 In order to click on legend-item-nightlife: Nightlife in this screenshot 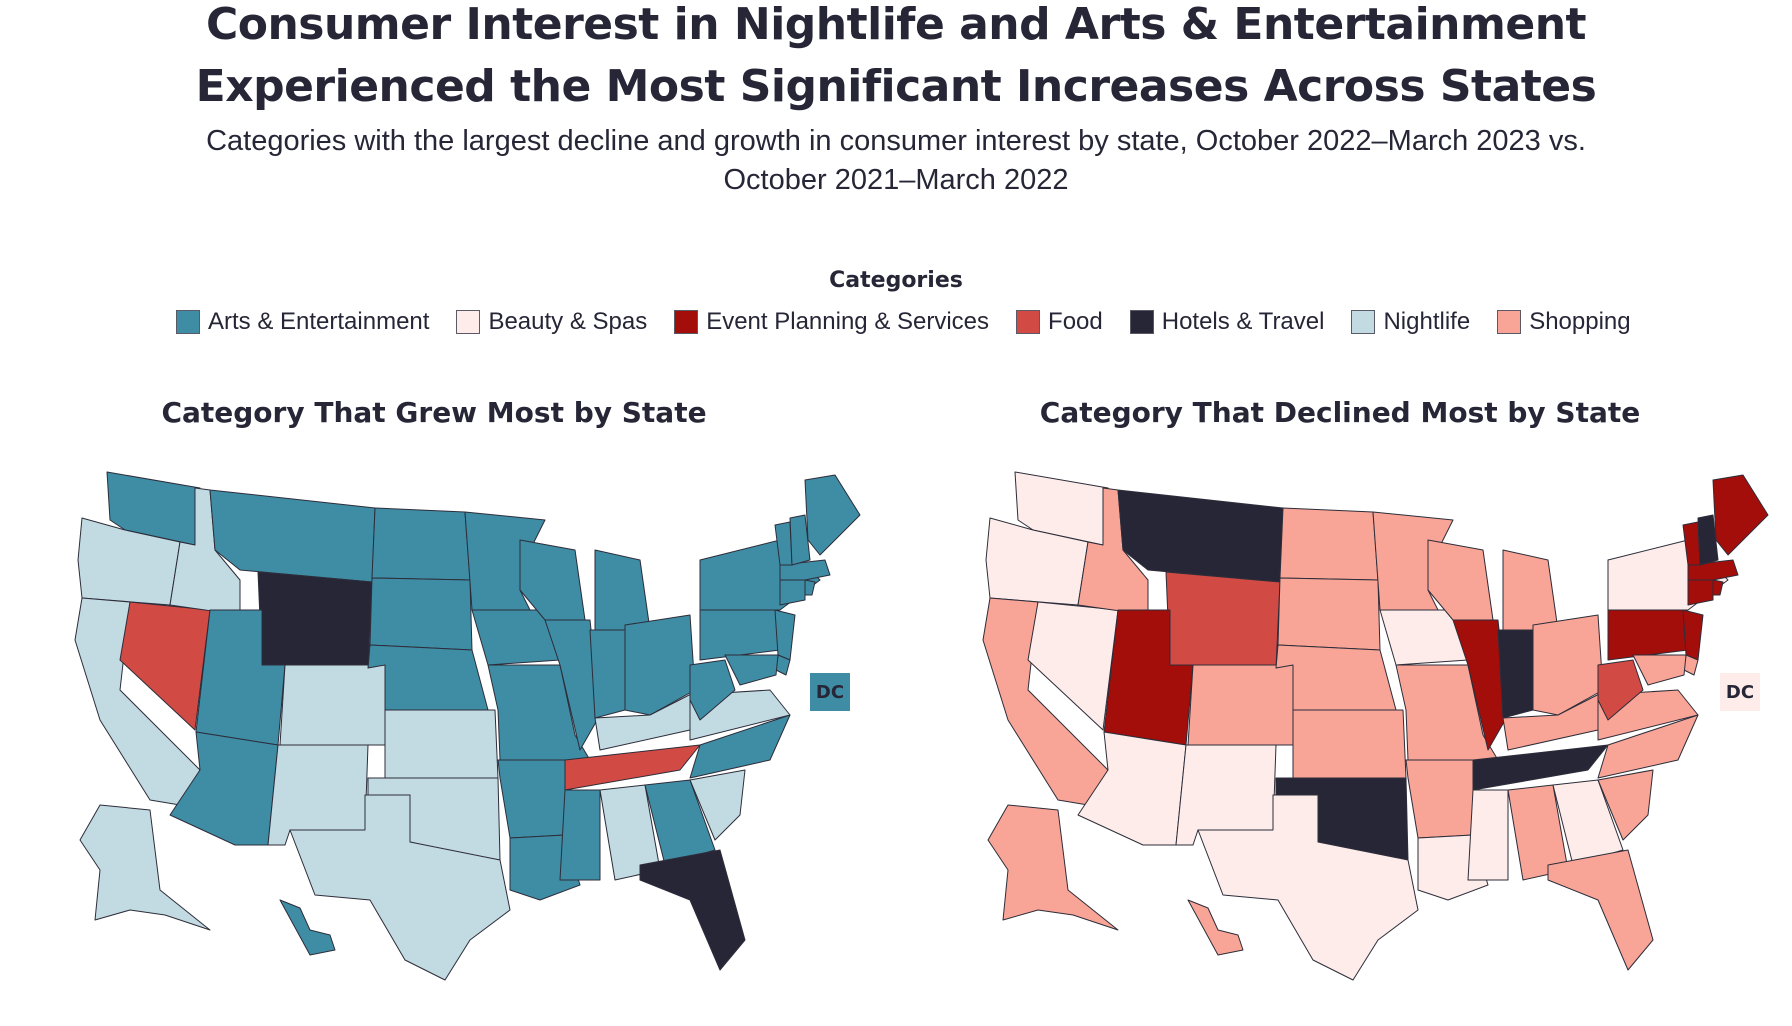, I will do `click(1410, 322)`.